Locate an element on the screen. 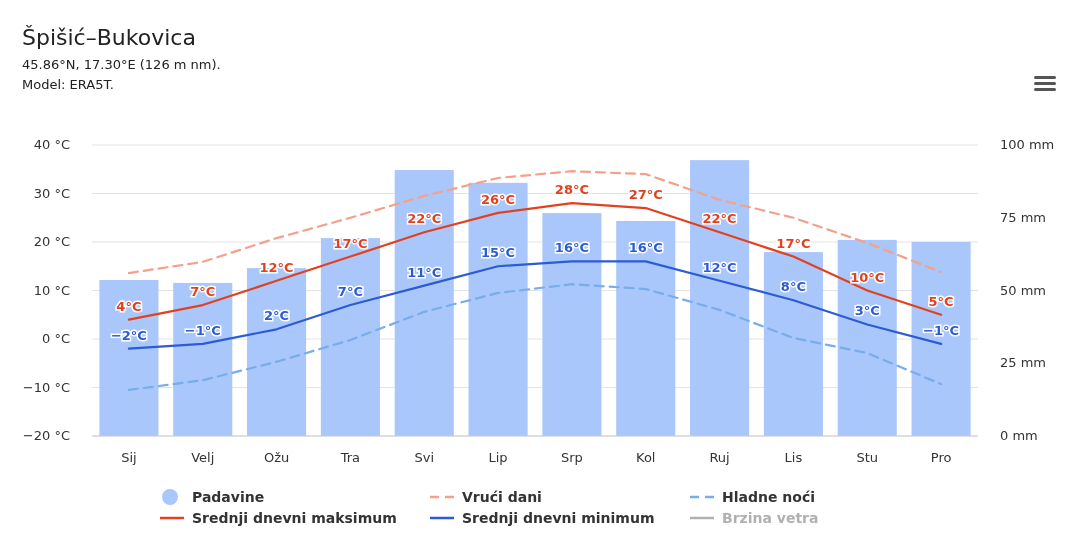  legend-label: Srednji dnevni minimum is located at coordinates (558, 518).